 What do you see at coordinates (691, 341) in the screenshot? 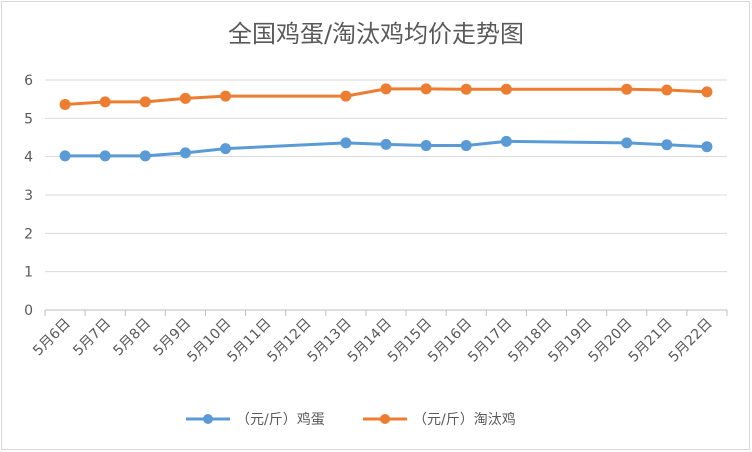
I see `x-tick-label: 5月22日` at bounding box center [691, 341].